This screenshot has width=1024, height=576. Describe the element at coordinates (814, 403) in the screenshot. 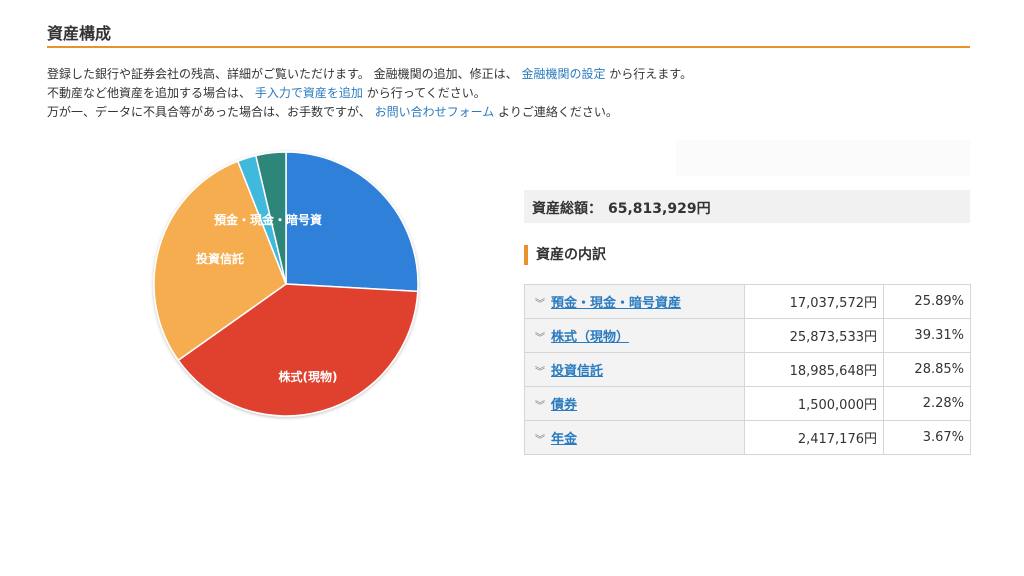

I see `amount-cell: 1,500,000円` at that location.